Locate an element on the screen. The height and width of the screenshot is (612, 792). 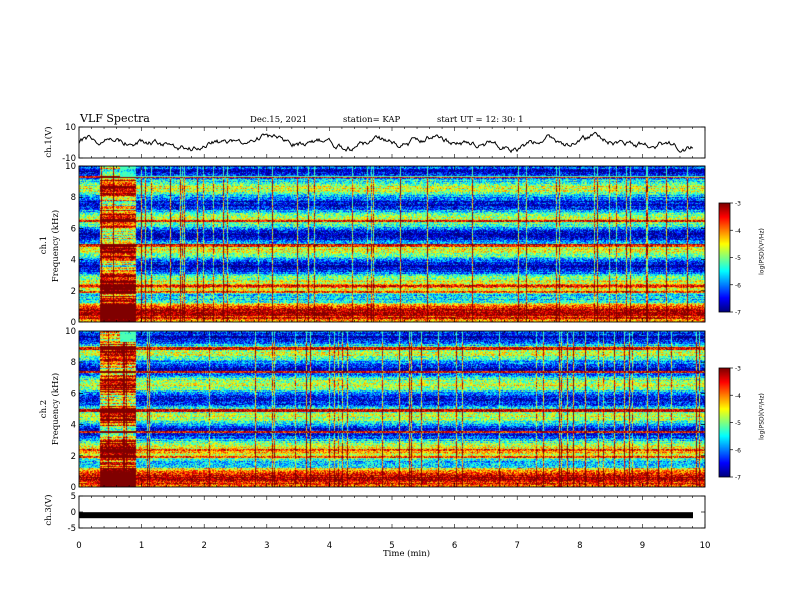
ch1-spectrogram-ylabel-ch: ch.1 is located at coordinates (44, 245).